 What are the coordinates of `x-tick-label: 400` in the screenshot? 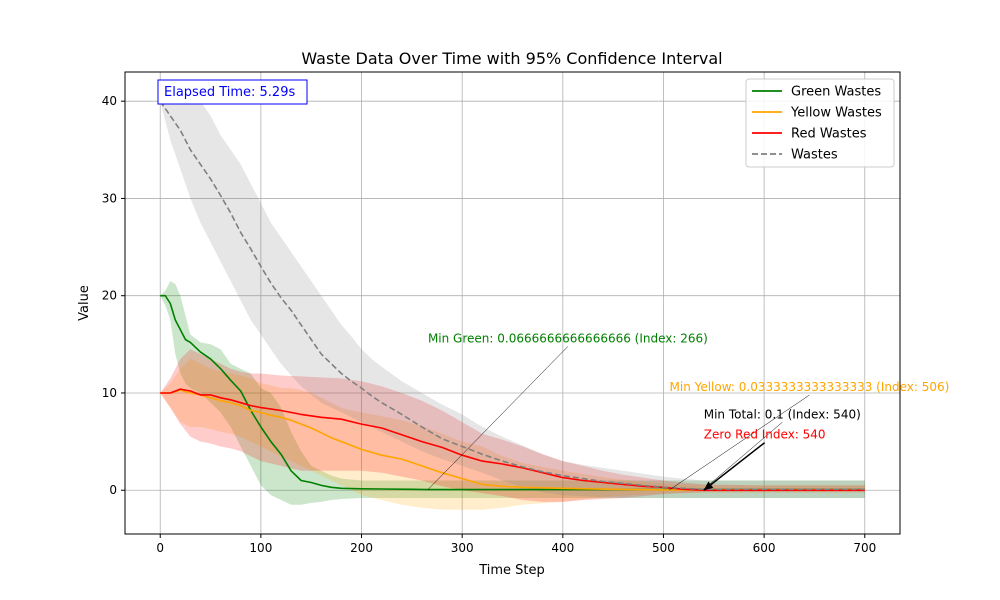 It's located at (562, 548).